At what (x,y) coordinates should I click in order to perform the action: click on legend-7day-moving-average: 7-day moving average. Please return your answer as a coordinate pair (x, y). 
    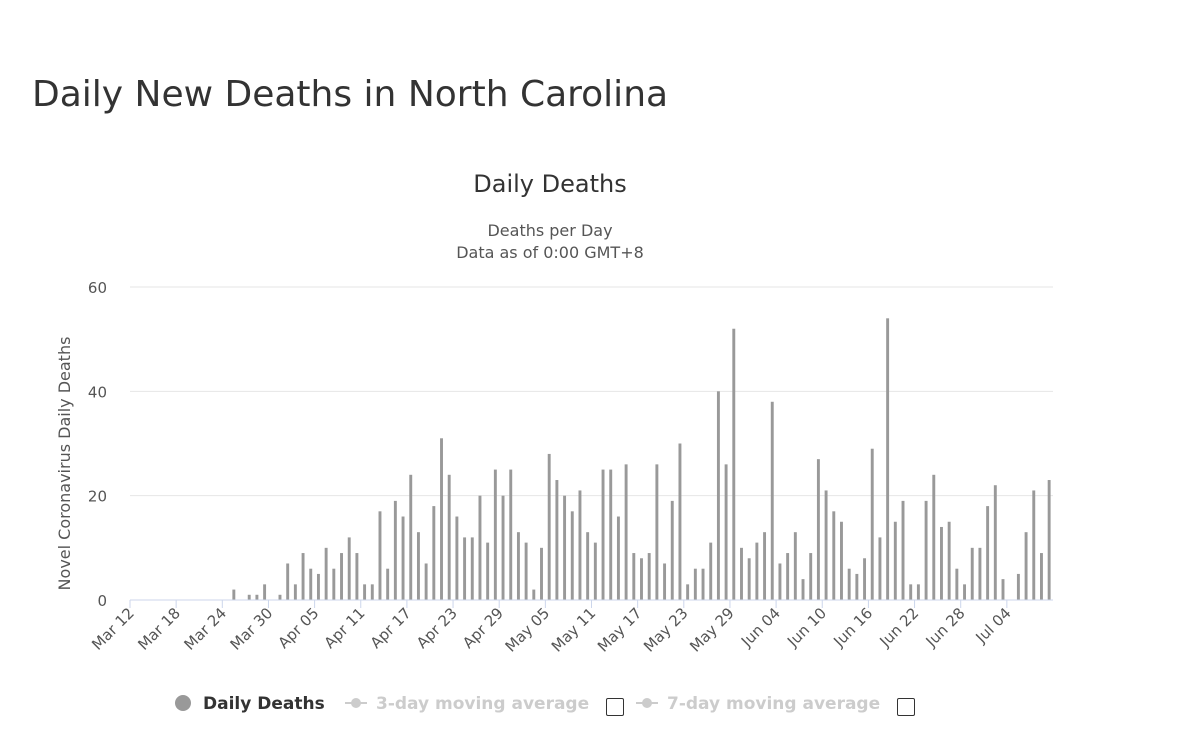
    Looking at the image, I should click on (774, 704).